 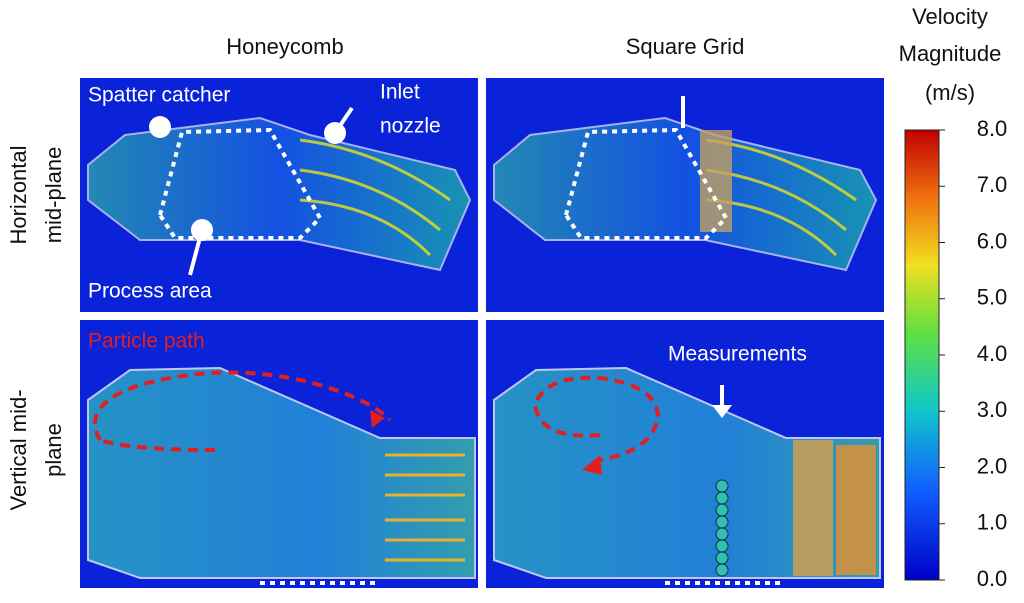 I want to click on row-title-line: Vertical mid-, so click(x=18, y=449).